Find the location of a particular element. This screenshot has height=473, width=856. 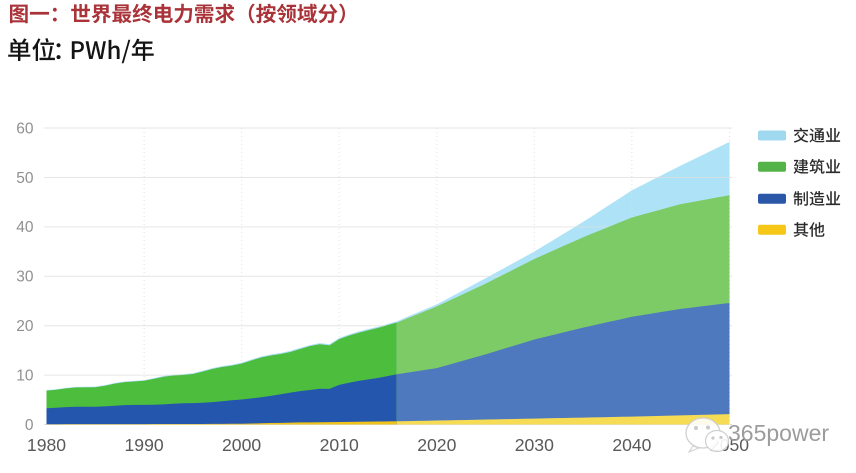

svg-text: 2000 is located at coordinates (241, 445).